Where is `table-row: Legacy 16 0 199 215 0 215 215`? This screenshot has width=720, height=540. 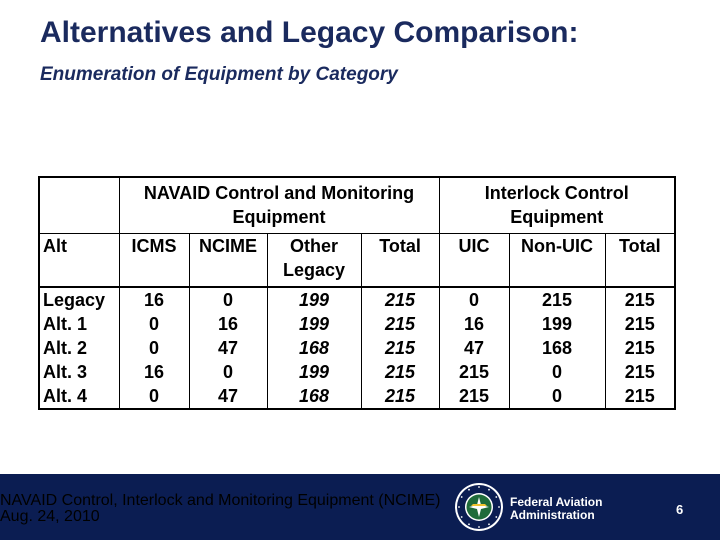 table-row: Legacy 16 0 199 215 0 215 215 is located at coordinates (357, 299).